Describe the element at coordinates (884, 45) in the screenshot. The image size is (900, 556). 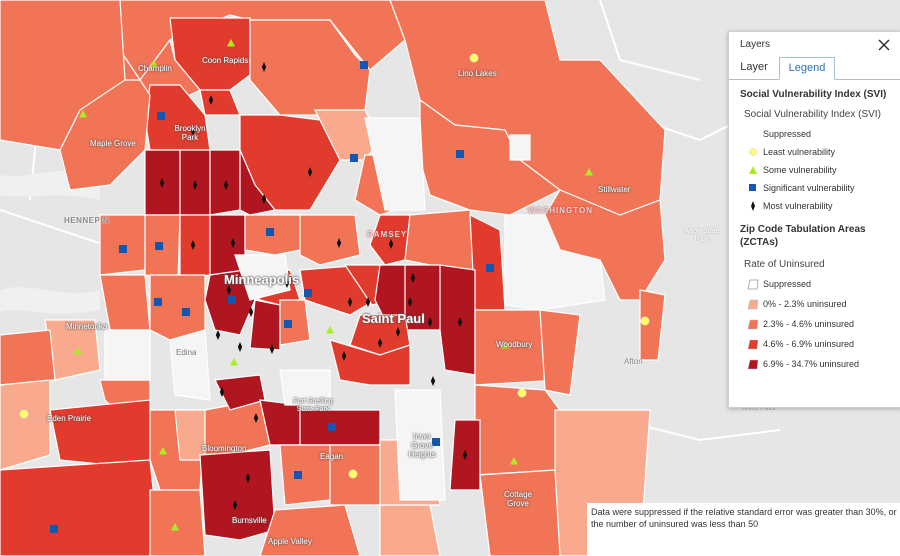
I see `close-icon` at that location.